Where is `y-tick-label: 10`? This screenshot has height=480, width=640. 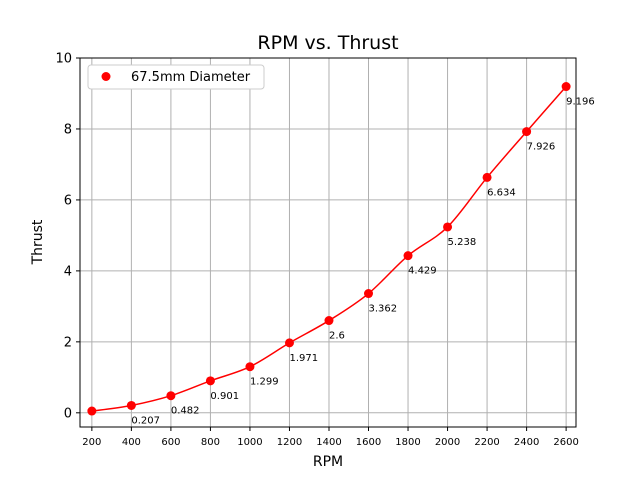 y-tick-label: 10 is located at coordinates (63, 59).